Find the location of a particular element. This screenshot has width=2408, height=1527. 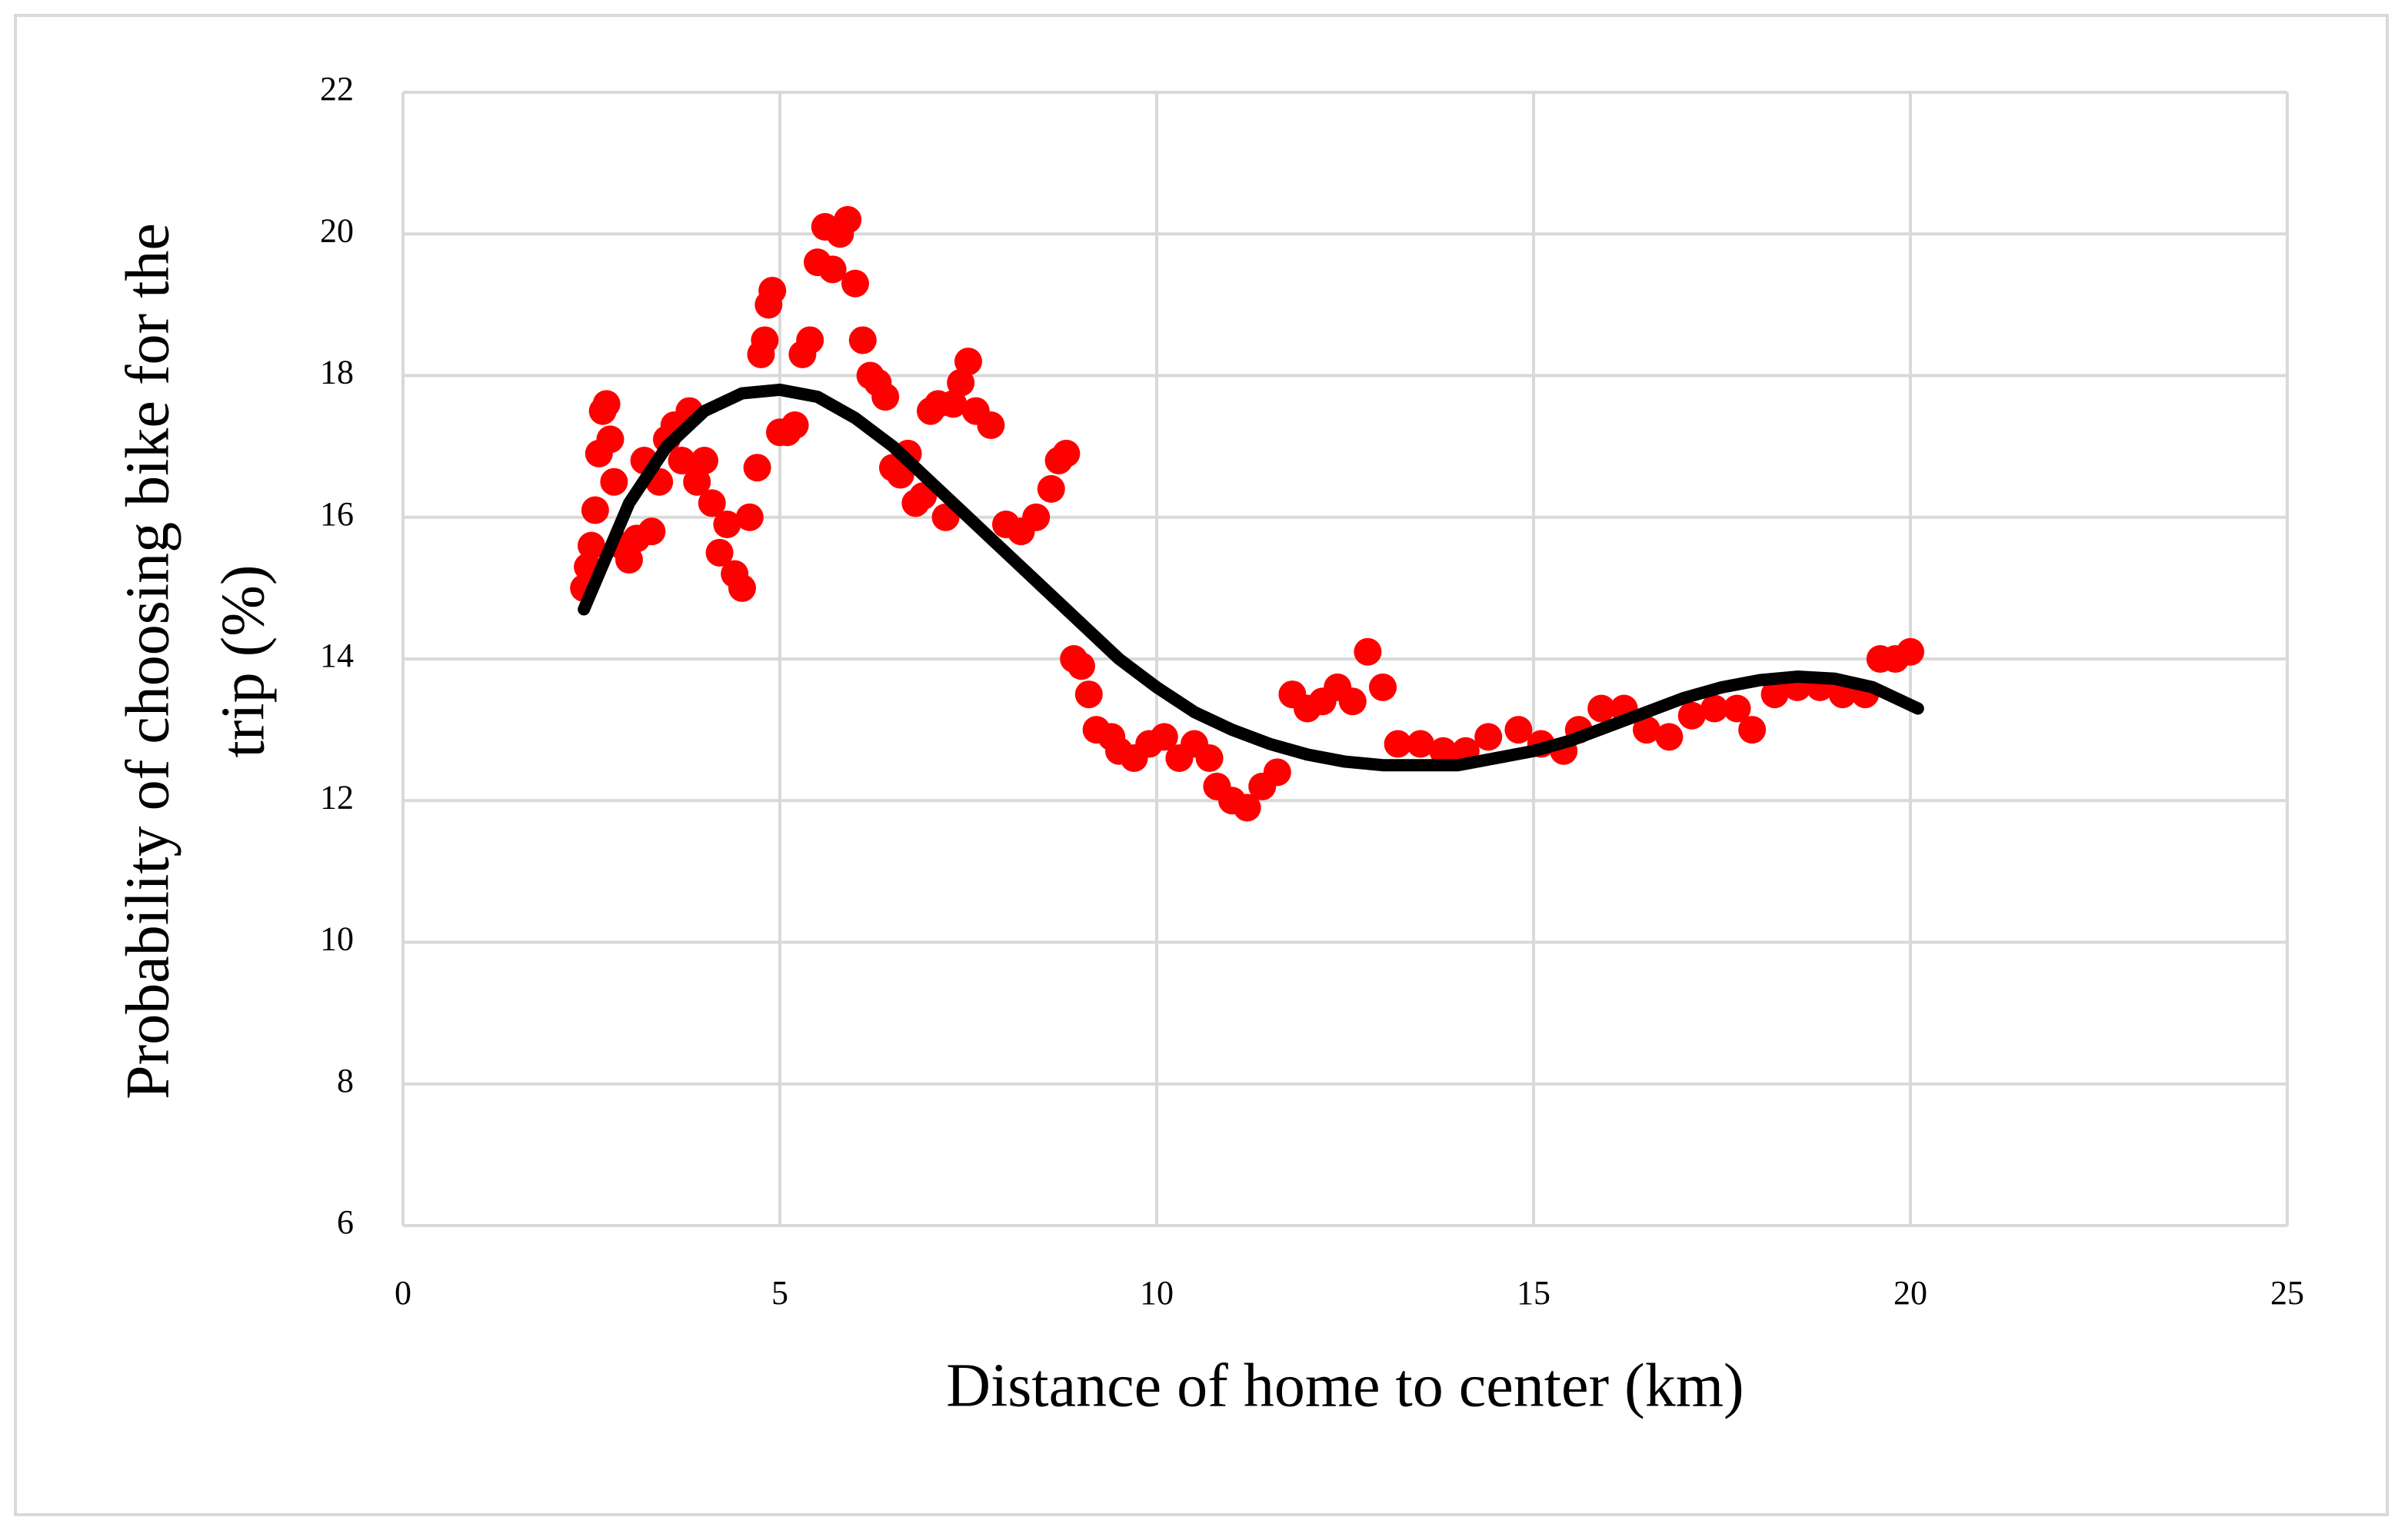

y-tick-label: 16 is located at coordinates (337, 514).